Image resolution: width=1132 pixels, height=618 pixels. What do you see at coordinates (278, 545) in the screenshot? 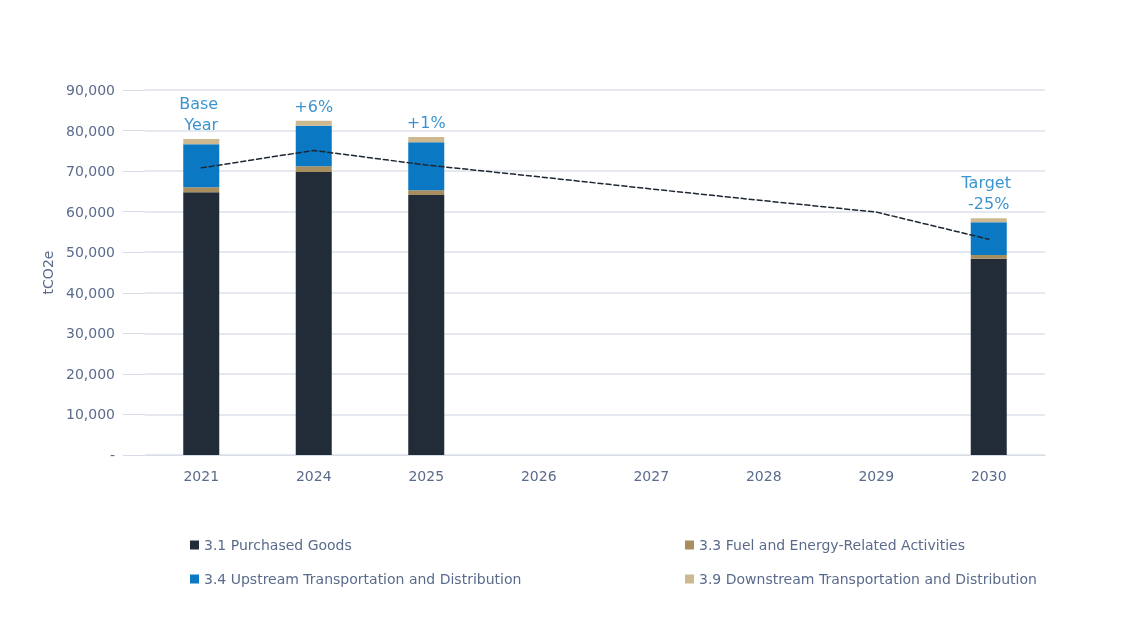
I see `legend-label: 3.1 Purchased Goods` at bounding box center [278, 545].